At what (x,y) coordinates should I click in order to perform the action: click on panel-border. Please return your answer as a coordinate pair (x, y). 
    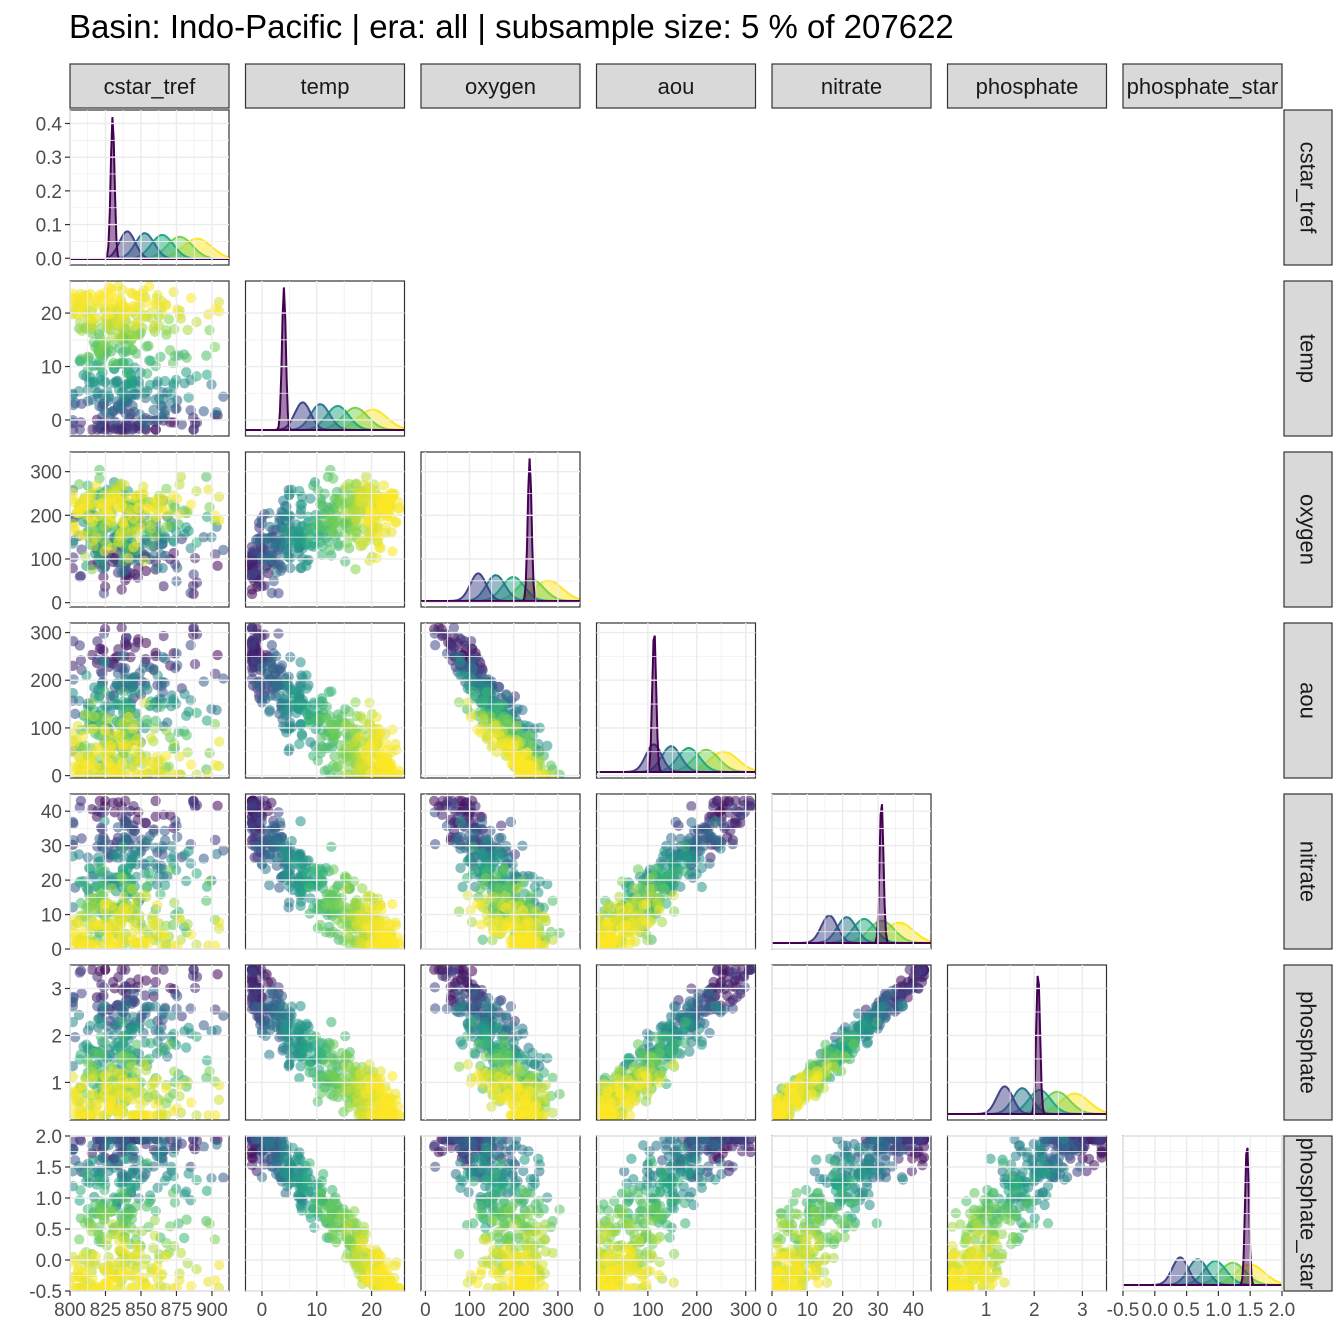
    Looking at the image, I should click on (325, 700).